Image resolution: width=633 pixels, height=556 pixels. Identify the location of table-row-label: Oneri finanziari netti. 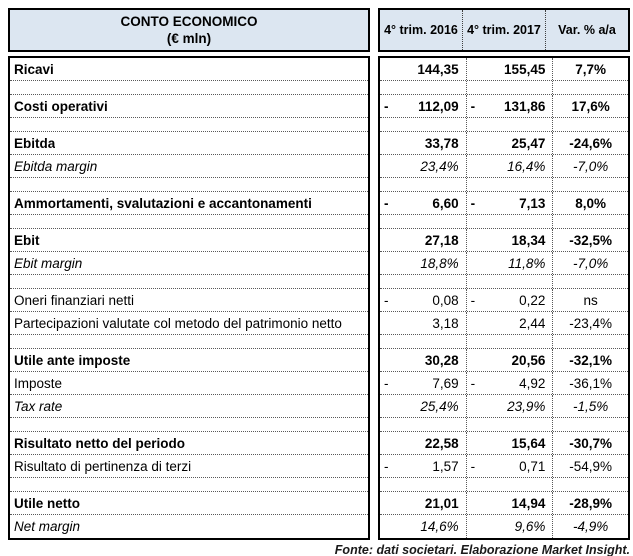
(189, 300).